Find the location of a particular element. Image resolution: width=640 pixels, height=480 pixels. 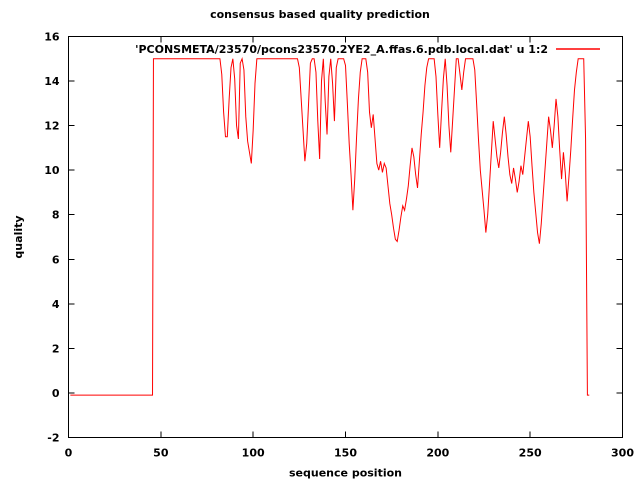

x-axis-tick-labels: 0 50 100 150 200 250 300 is located at coordinates (350, 453).